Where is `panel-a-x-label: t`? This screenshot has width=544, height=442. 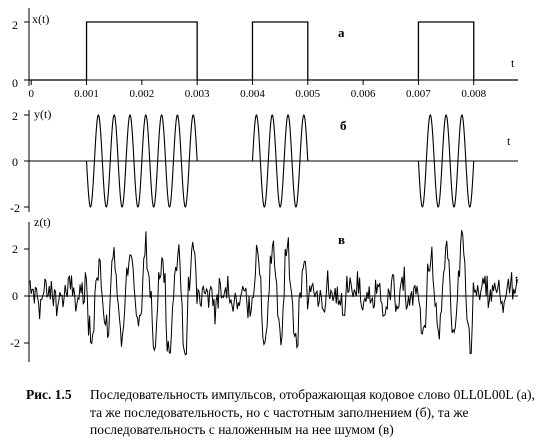 panel-a-x-label: t is located at coordinates (513, 63).